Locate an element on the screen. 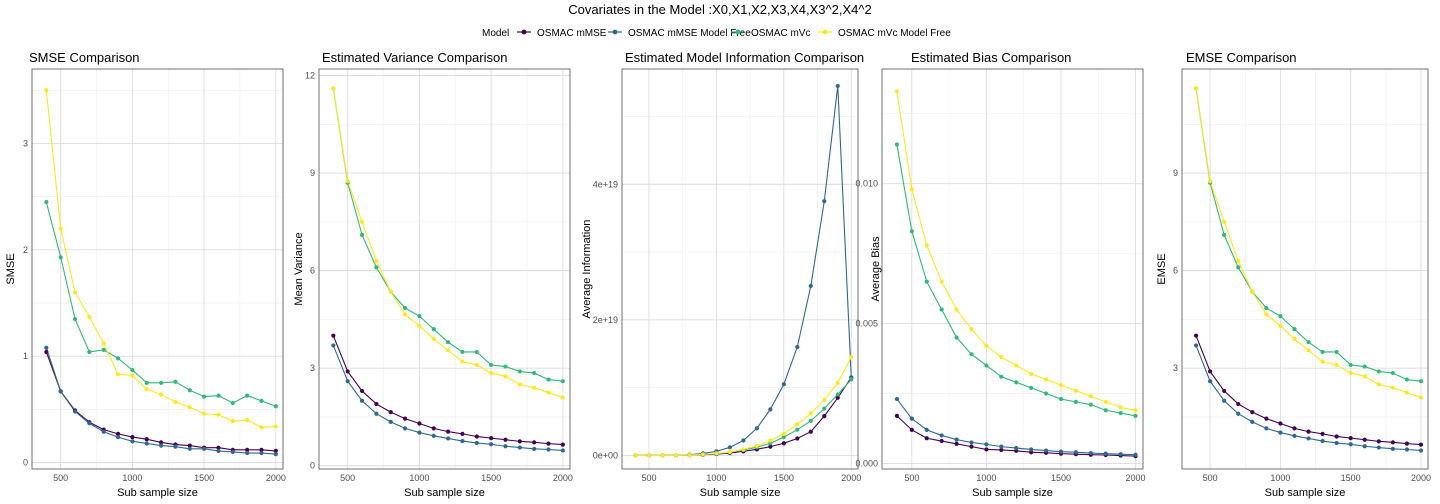 The width and height of the screenshot is (1440, 504). y-axis-label: EMSE is located at coordinates (1162, 268).